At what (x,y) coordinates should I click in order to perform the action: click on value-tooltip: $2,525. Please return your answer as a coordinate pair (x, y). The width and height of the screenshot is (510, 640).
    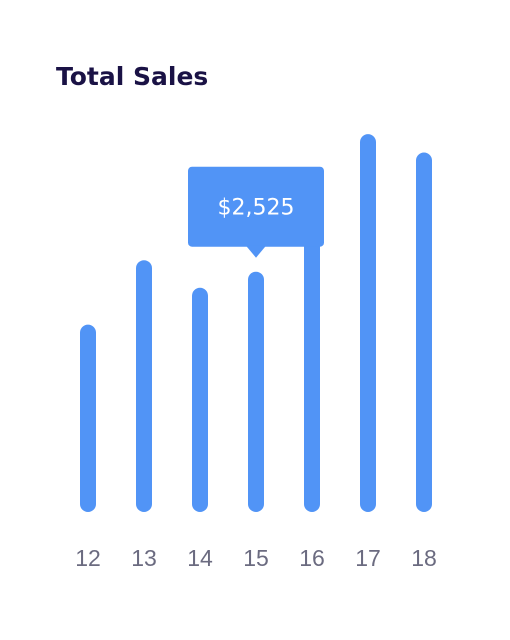
    Looking at the image, I should click on (256, 212).